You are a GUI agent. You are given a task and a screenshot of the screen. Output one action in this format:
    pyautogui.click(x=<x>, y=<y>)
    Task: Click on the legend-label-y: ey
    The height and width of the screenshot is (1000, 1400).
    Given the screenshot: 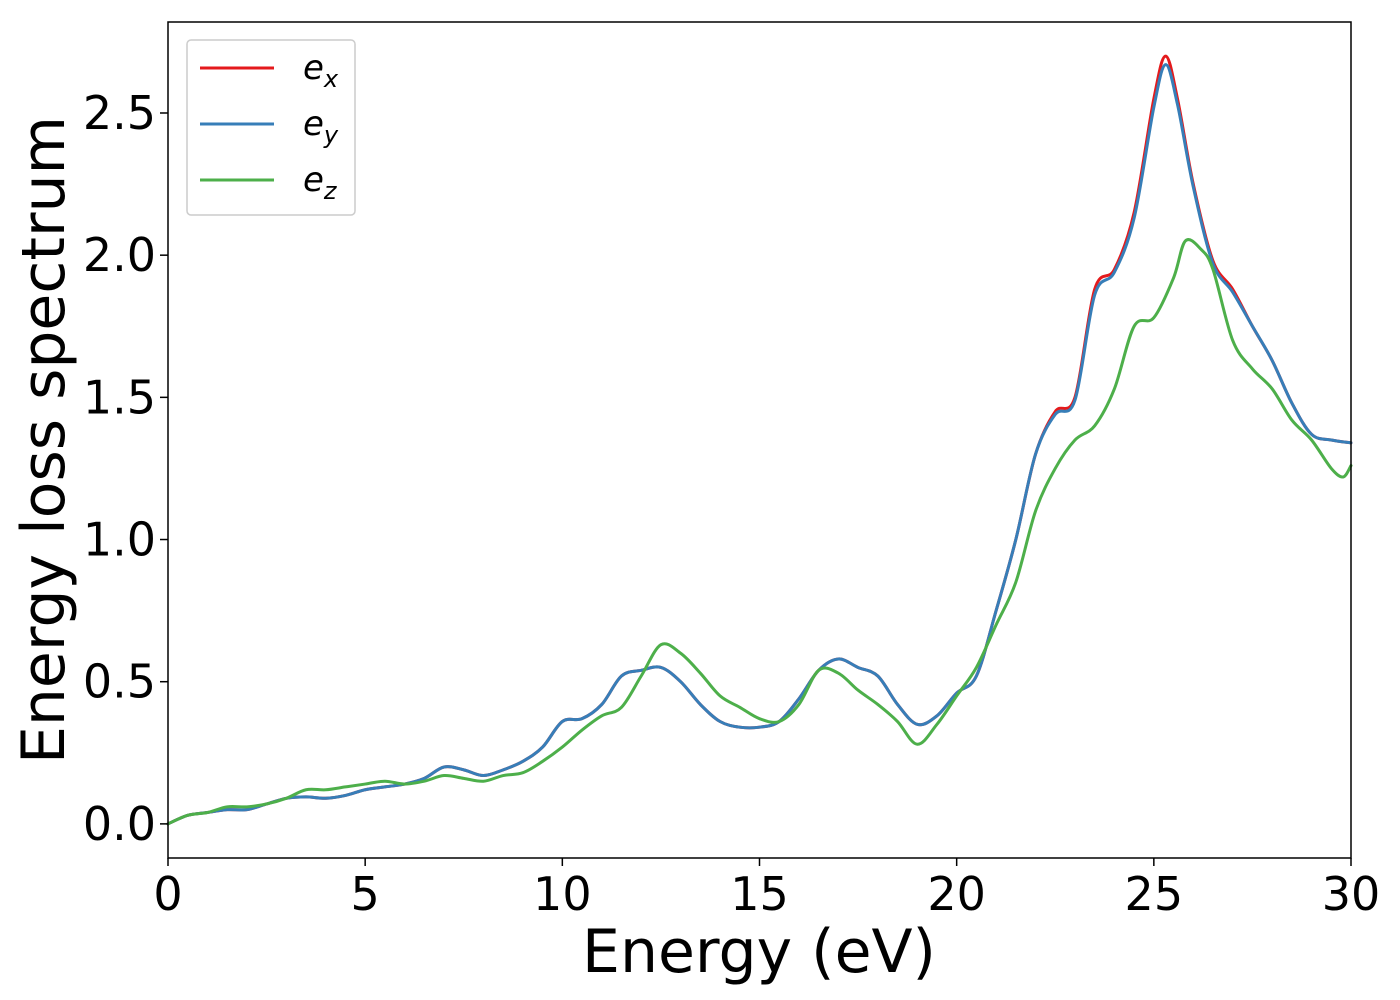 What is the action you would take?
    pyautogui.click(x=321, y=126)
    